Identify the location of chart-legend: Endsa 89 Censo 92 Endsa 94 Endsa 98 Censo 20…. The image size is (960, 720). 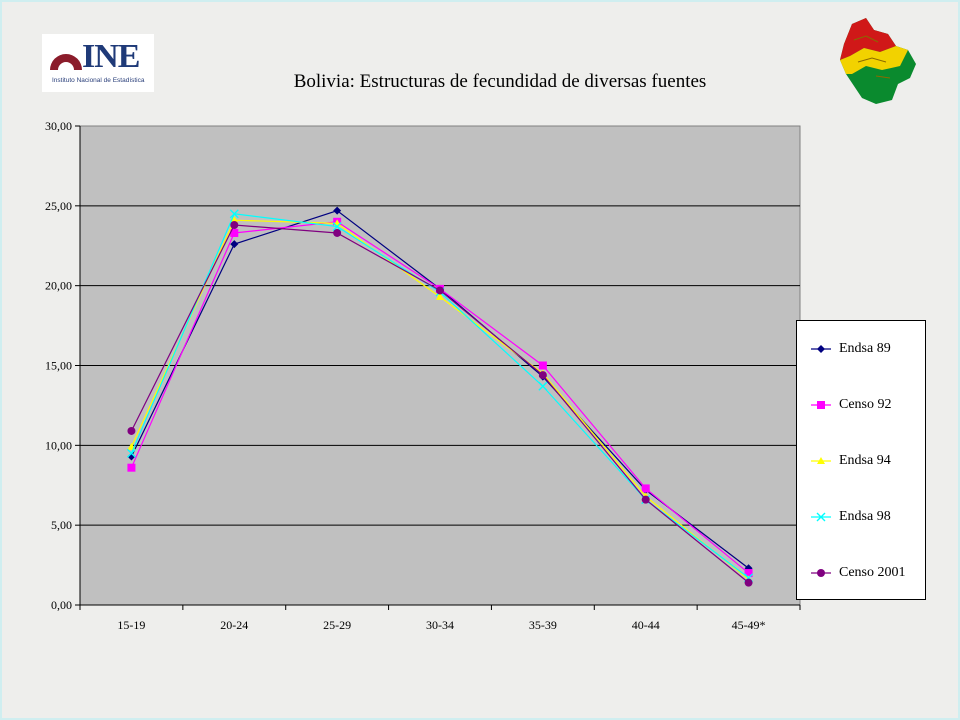
(861, 460).